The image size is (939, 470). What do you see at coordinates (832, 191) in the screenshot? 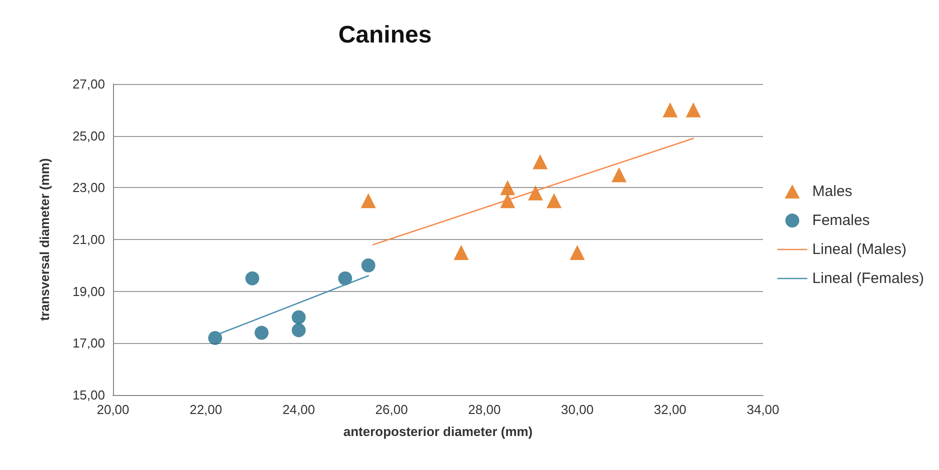
I see `legend-label: Males` at bounding box center [832, 191].